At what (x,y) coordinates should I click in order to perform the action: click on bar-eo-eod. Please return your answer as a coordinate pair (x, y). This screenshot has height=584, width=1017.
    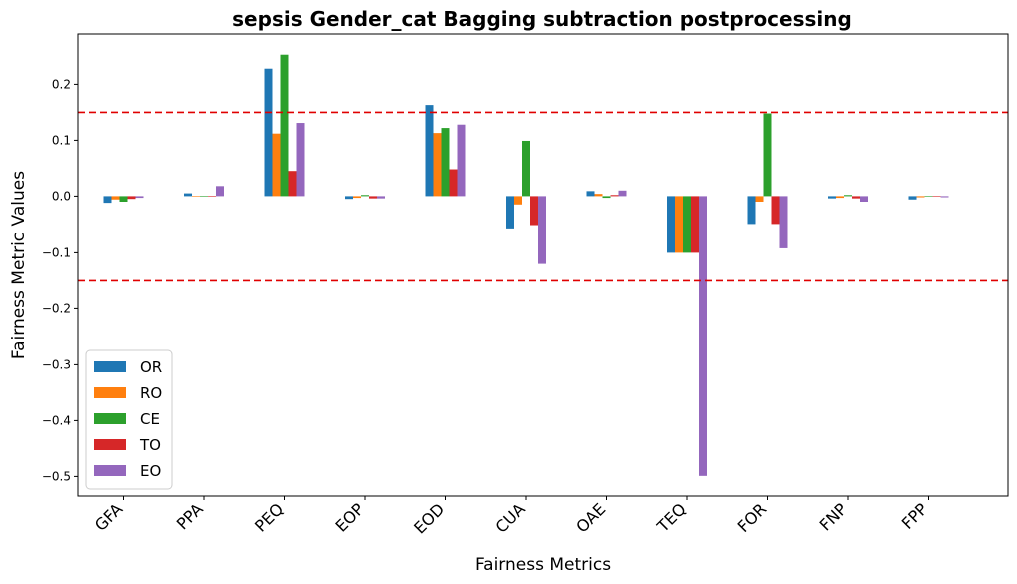
    Looking at the image, I should click on (461, 160).